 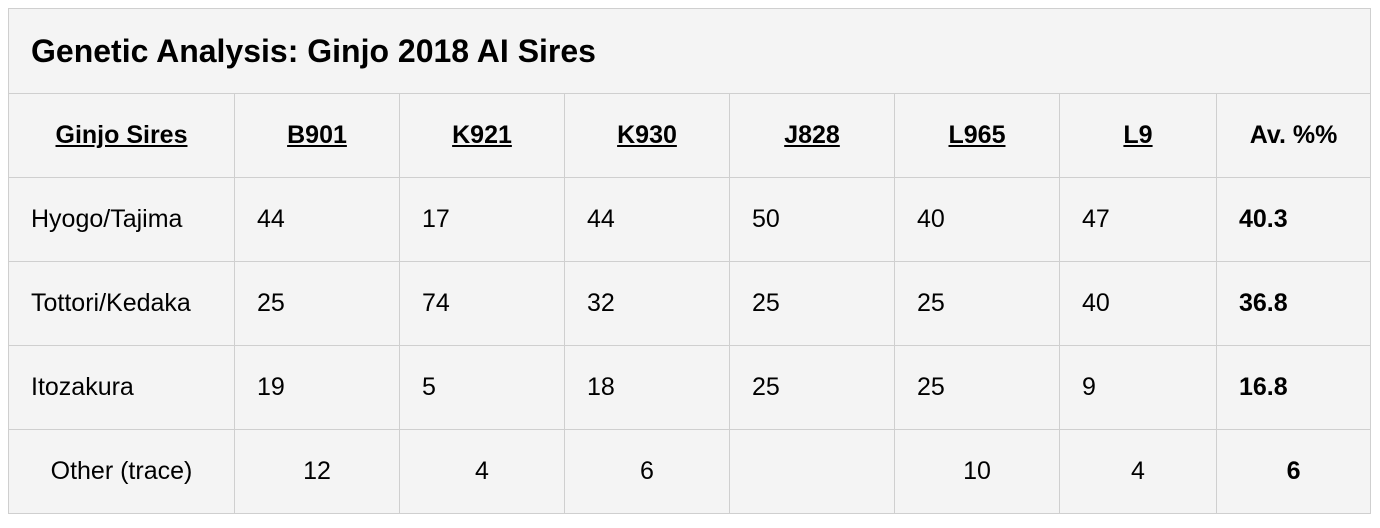 What do you see at coordinates (1138, 219) in the screenshot?
I see `value-cell: 47` at bounding box center [1138, 219].